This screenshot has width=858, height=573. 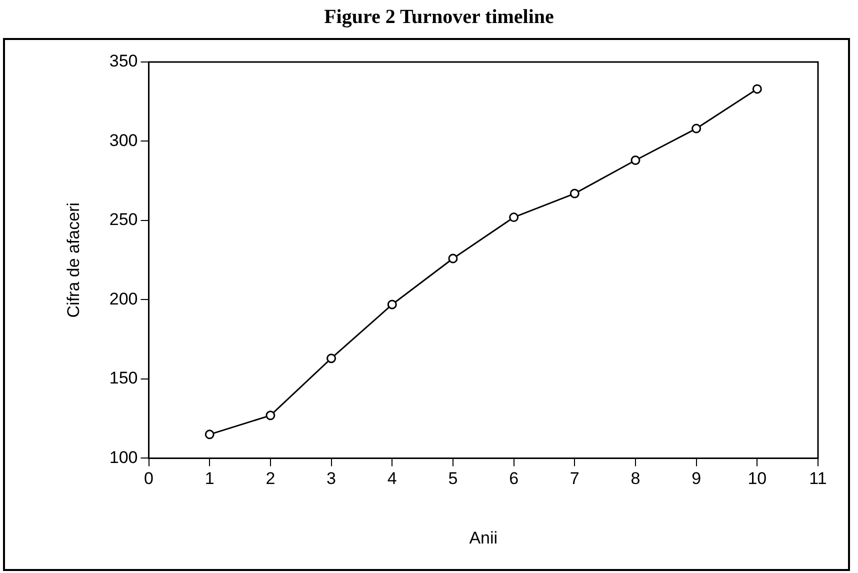 I want to click on y-tick-label: 150, so click(x=123, y=378).